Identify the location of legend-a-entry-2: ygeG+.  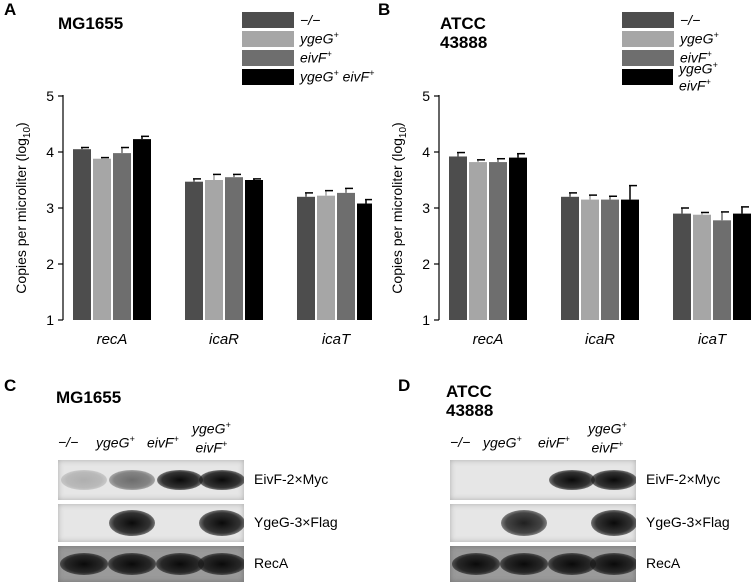
(308, 38).